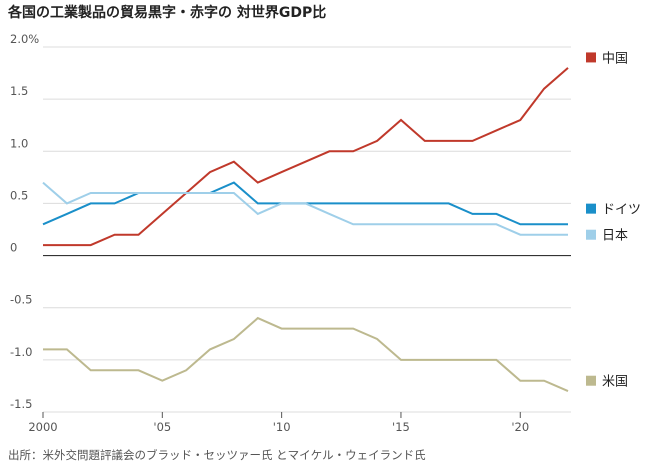  Describe the element at coordinates (19, 143) in the screenshot. I see `y-tick-label: 1.0` at that location.